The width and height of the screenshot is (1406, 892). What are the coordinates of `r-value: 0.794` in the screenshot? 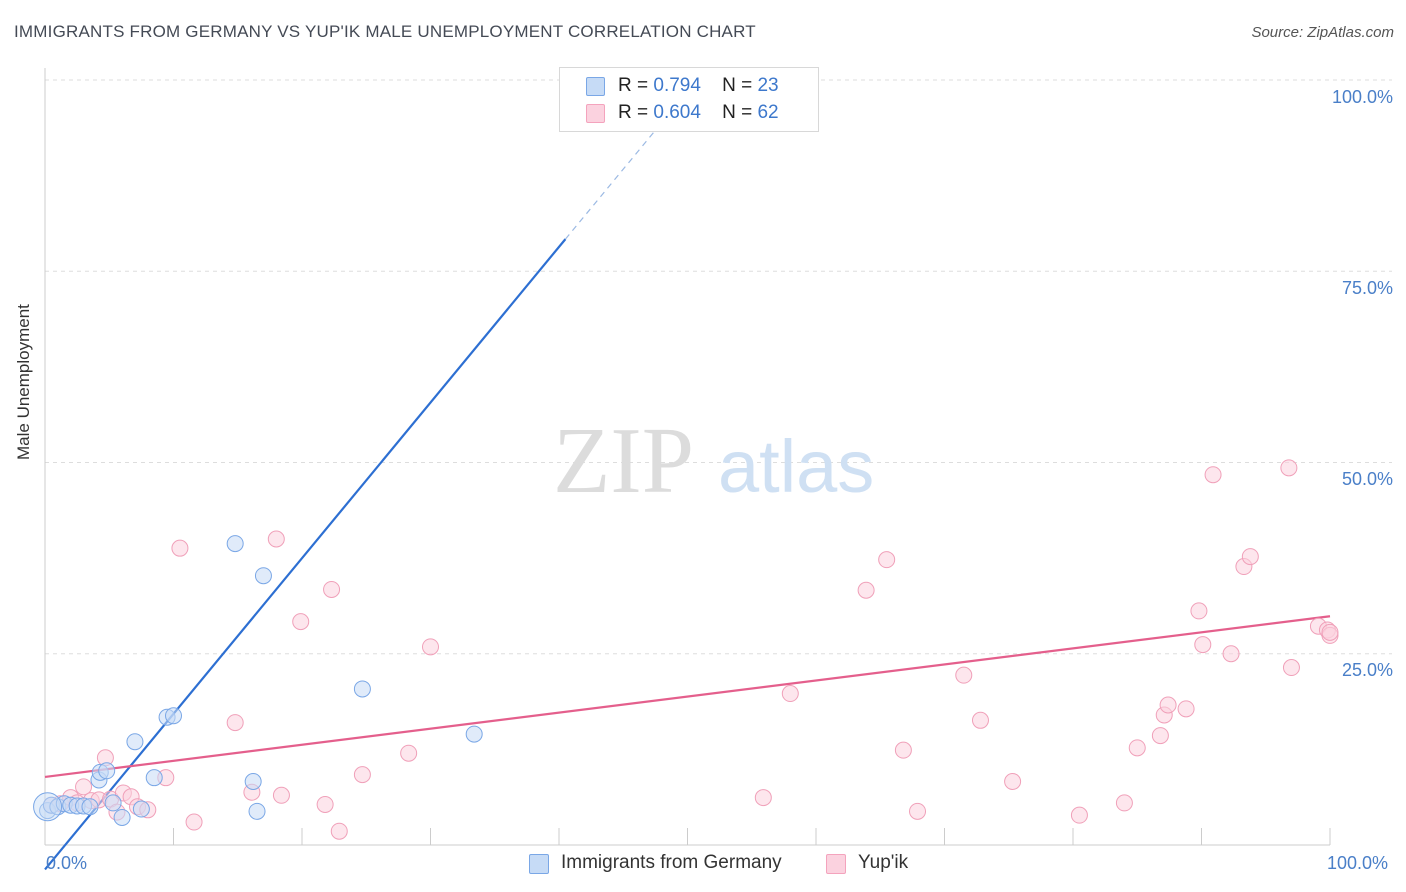 It's located at (677, 85).